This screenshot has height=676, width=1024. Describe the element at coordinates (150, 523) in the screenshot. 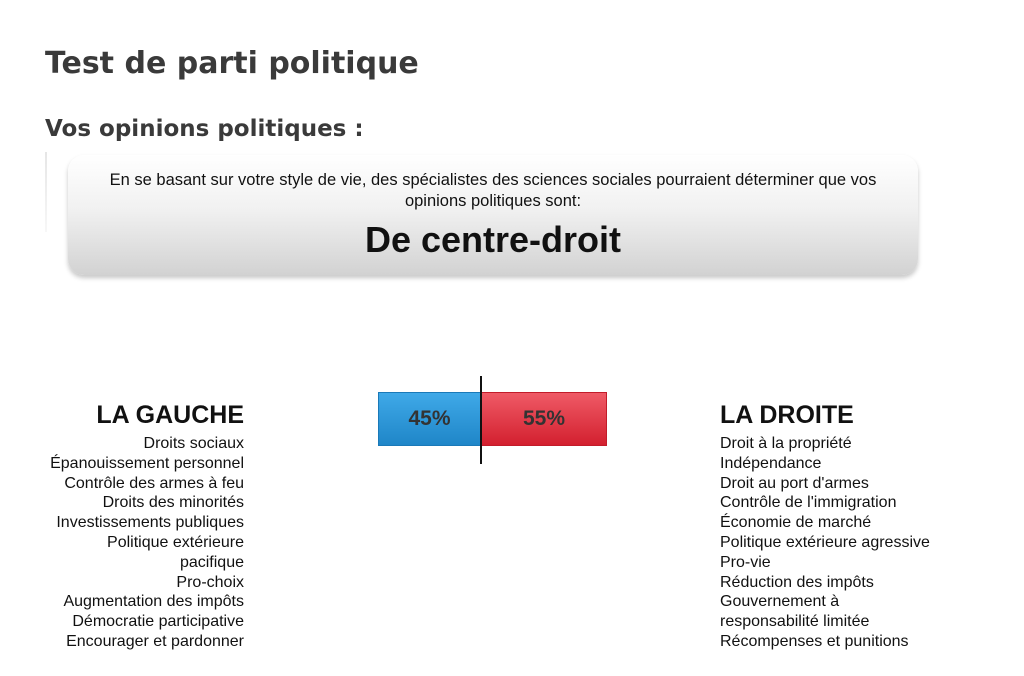

I see `left-item: Investissements publiques` at that location.